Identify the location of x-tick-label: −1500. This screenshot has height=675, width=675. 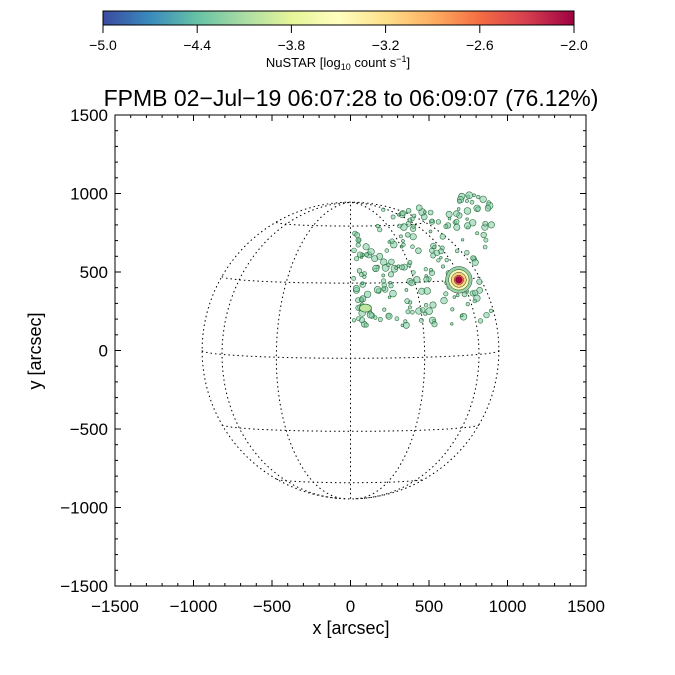
(115, 606).